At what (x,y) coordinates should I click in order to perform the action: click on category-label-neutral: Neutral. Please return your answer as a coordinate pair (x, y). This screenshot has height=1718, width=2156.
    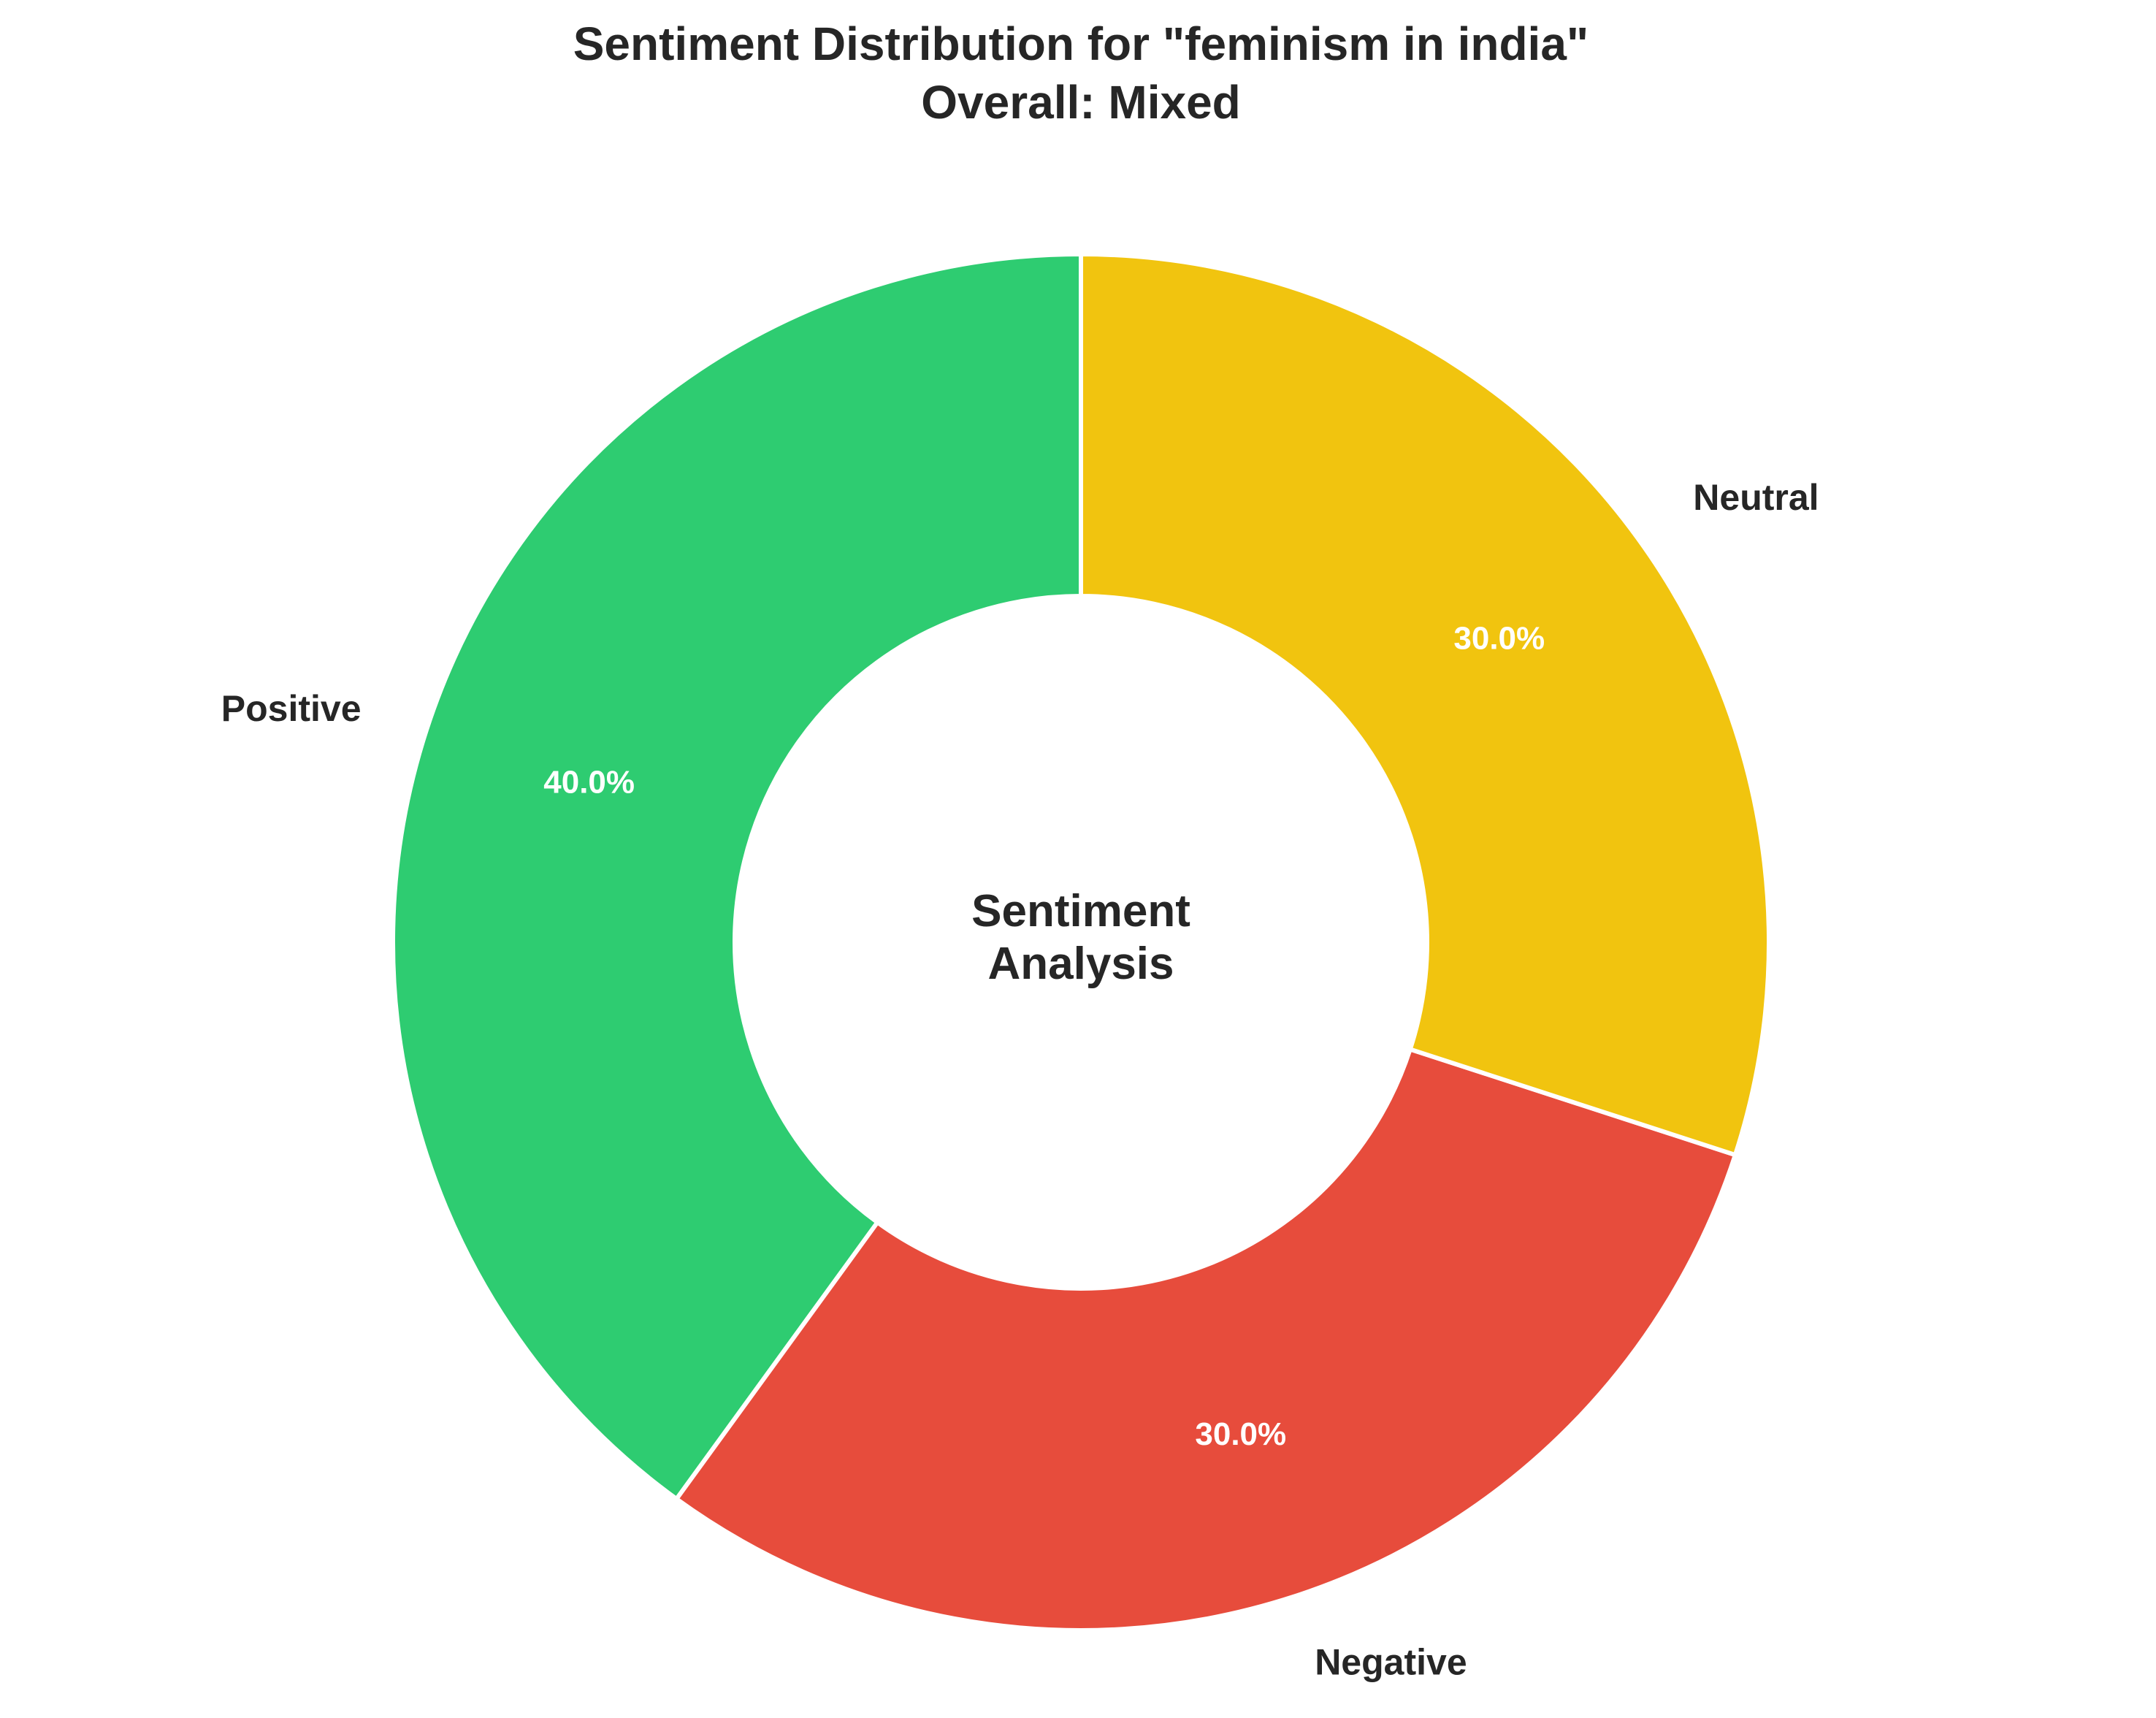
    Looking at the image, I should click on (1756, 497).